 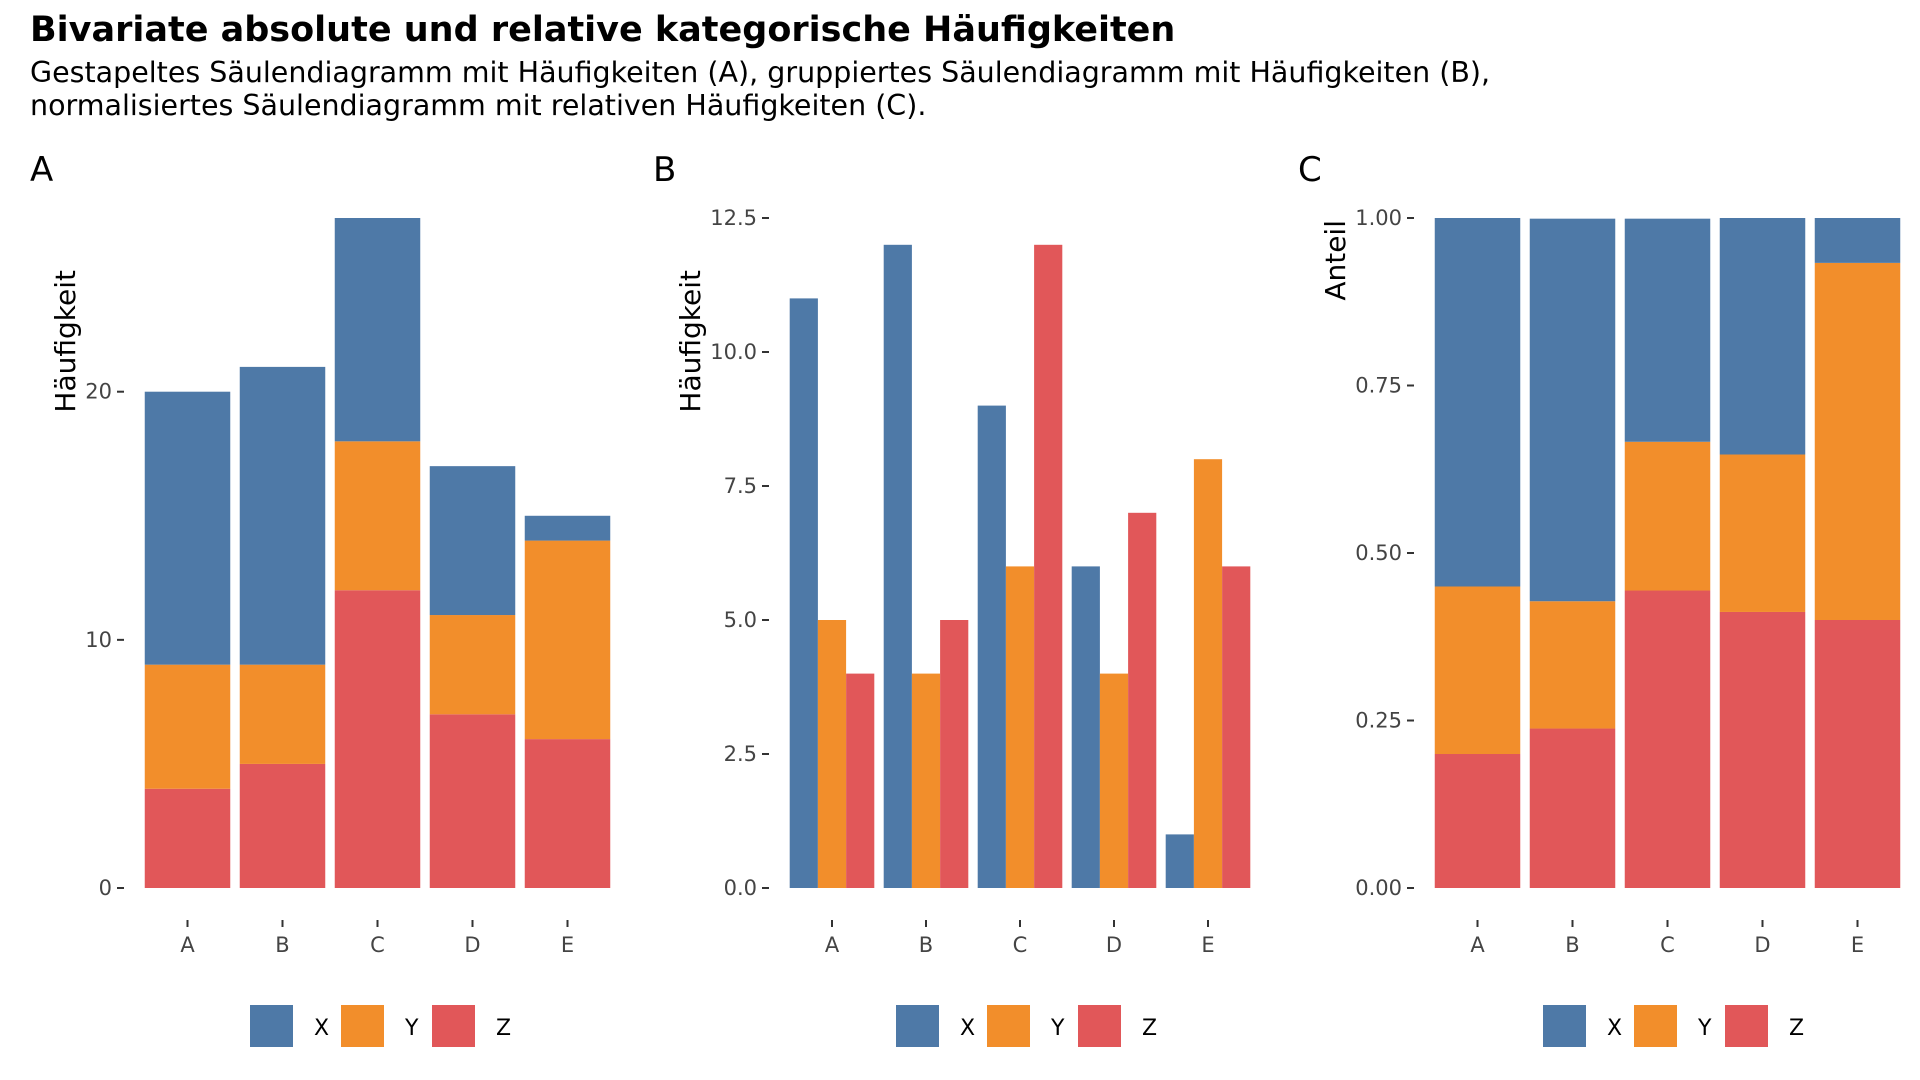 I want to click on panel-c-legend-key-x, so click(x=1564, y=1026).